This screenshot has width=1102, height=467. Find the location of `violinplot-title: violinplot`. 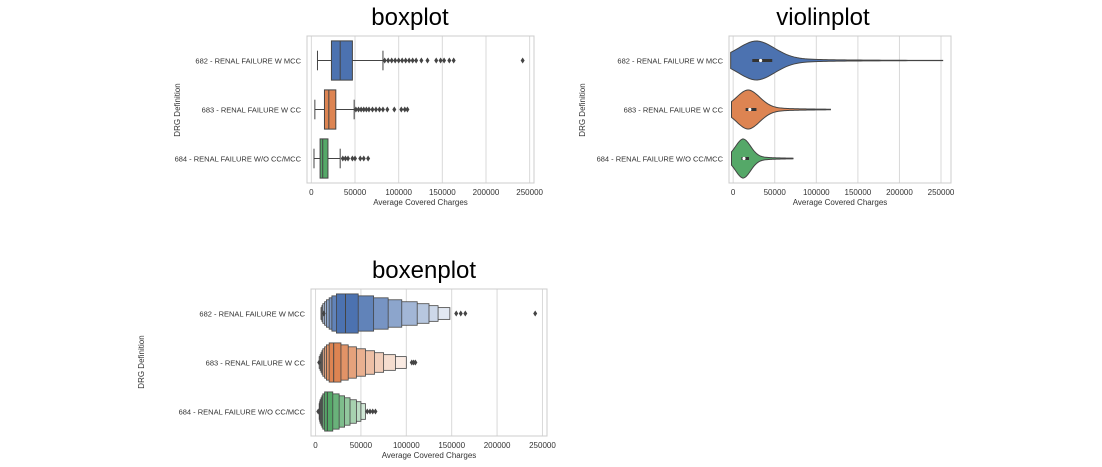

violinplot-title: violinplot is located at coordinates (823, 17).